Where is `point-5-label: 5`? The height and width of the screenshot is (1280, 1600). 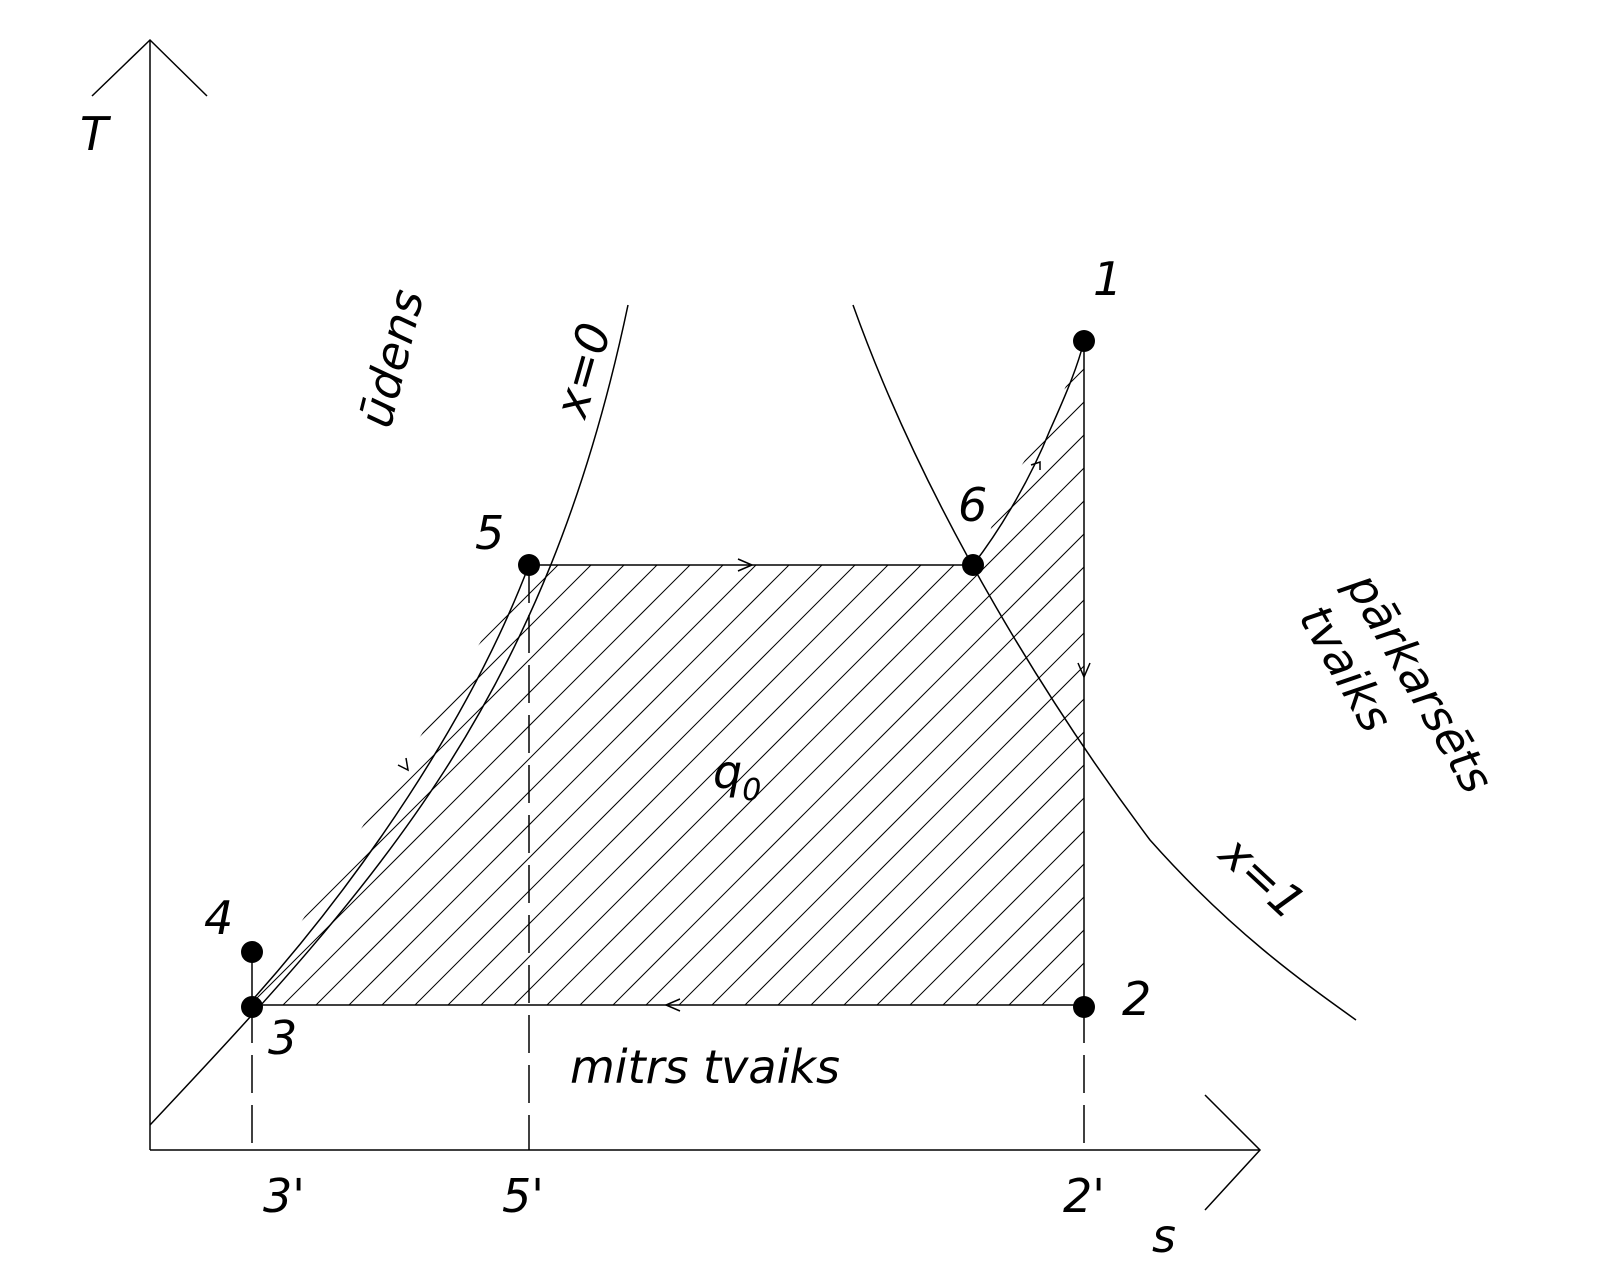 point-5-label: 5 is located at coordinates (489, 533).